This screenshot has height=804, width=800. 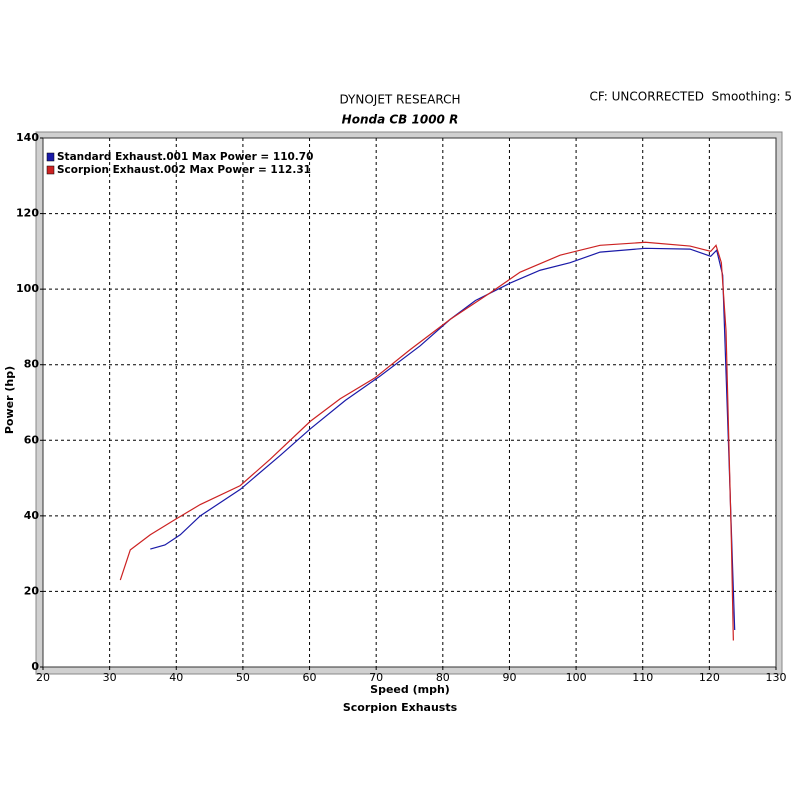 What do you see at coordinates (32, 515) in the screenshot?
I see `y-tick-label: 40` at bounding box center [32, 515].